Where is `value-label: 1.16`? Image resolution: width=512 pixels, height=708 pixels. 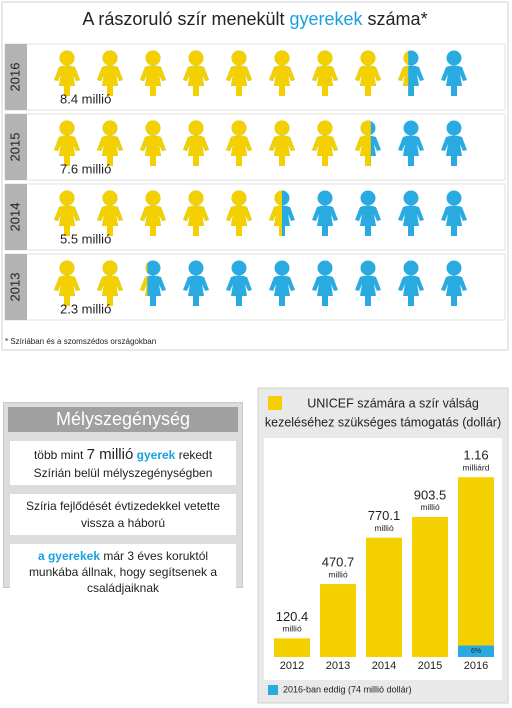 value-label: 1.16 is located at coordinates (475, 455).